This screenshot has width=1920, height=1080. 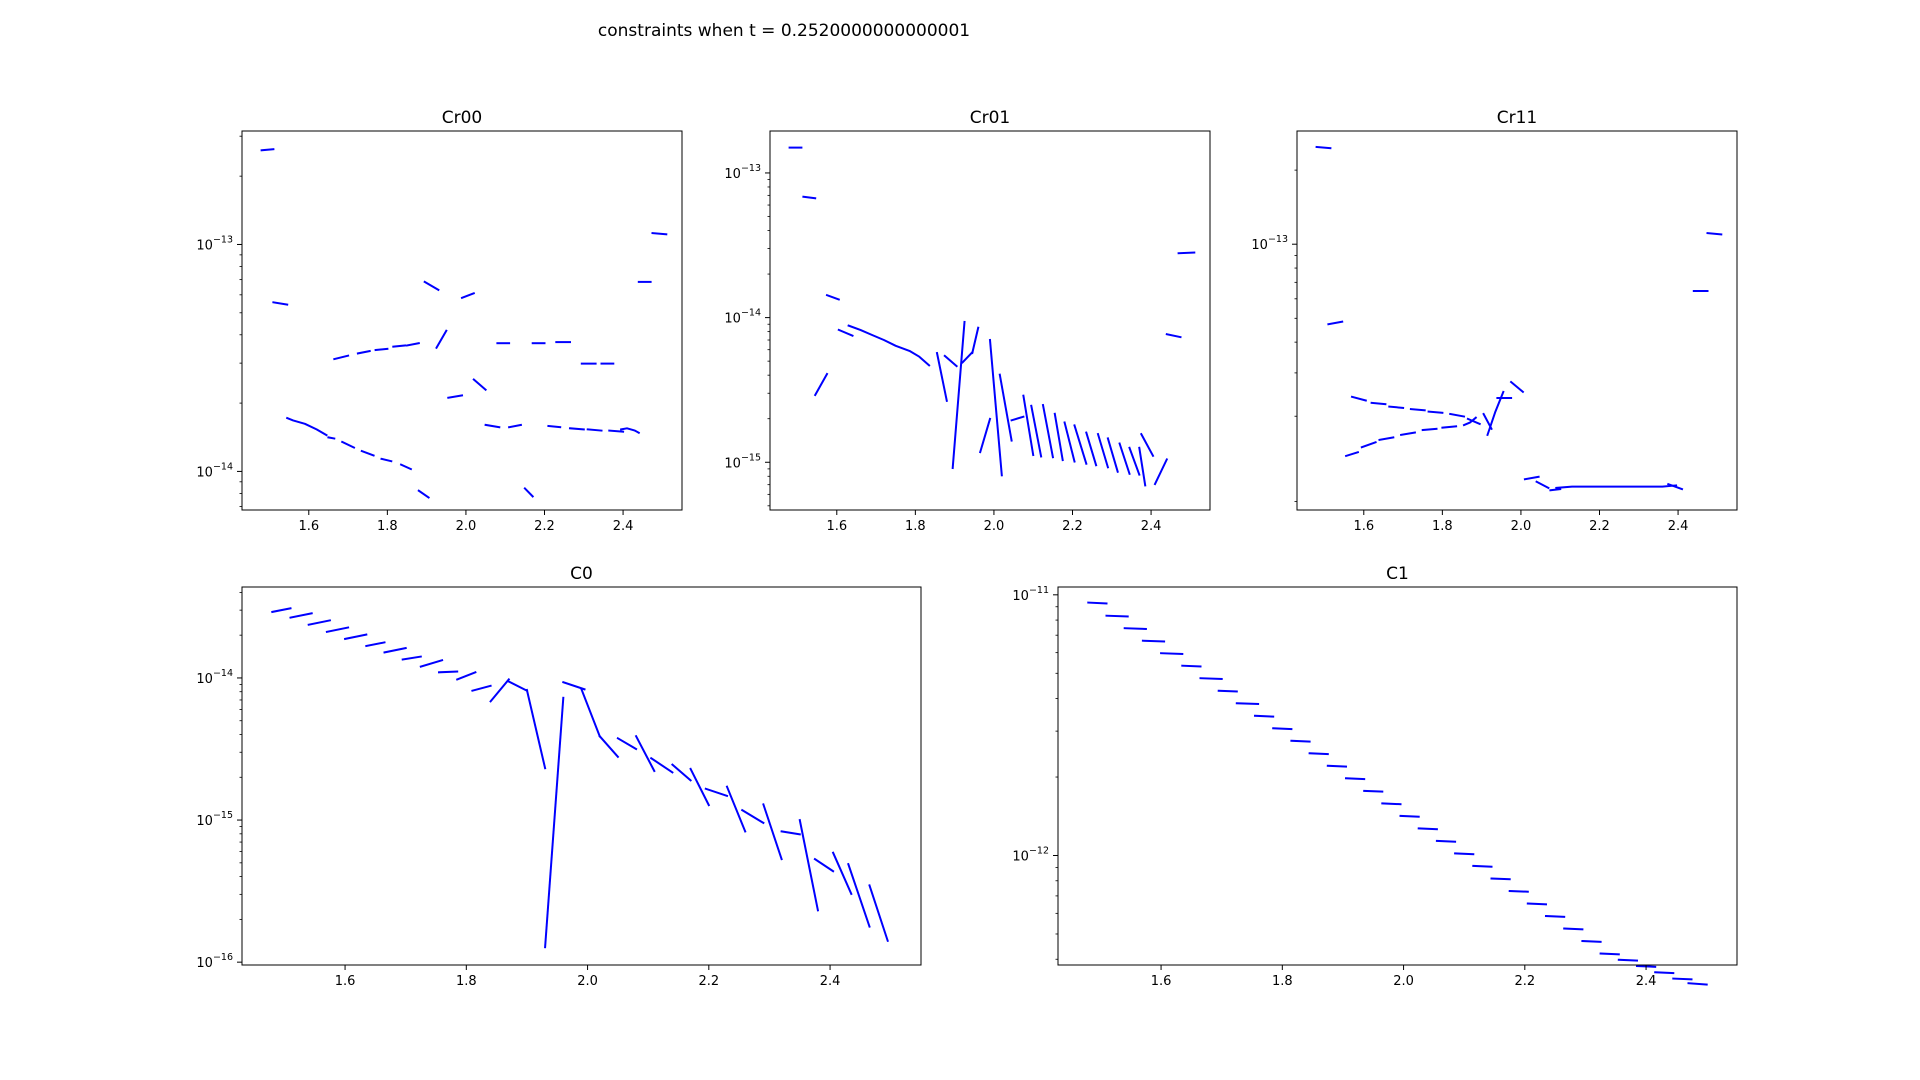 I want to click on x-tick-label-c0-3: 2.2, so click(x=708, y=981).